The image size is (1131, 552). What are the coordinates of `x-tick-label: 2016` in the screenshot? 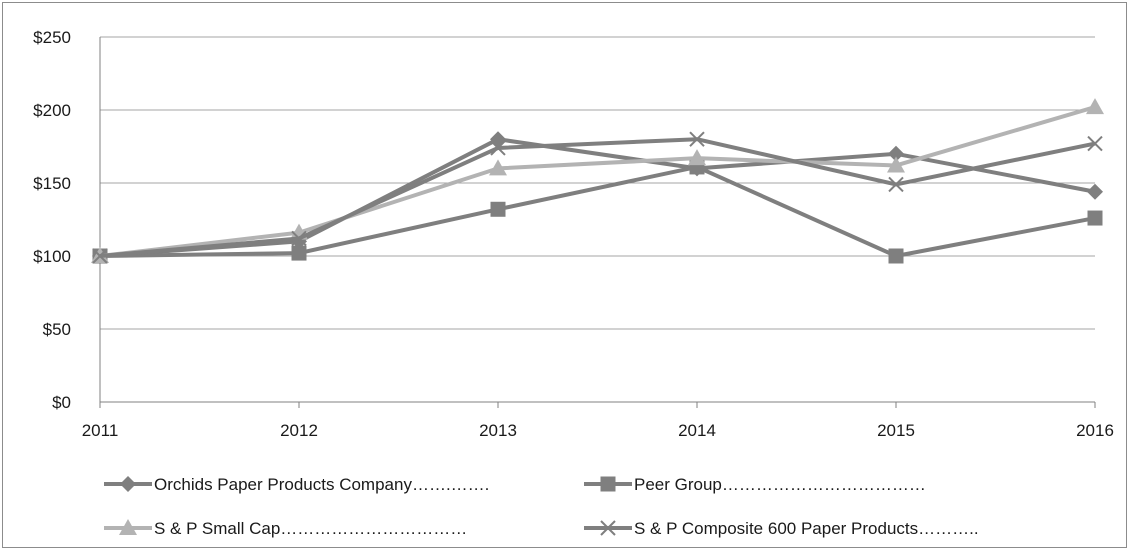 It's located at (1095, 430).